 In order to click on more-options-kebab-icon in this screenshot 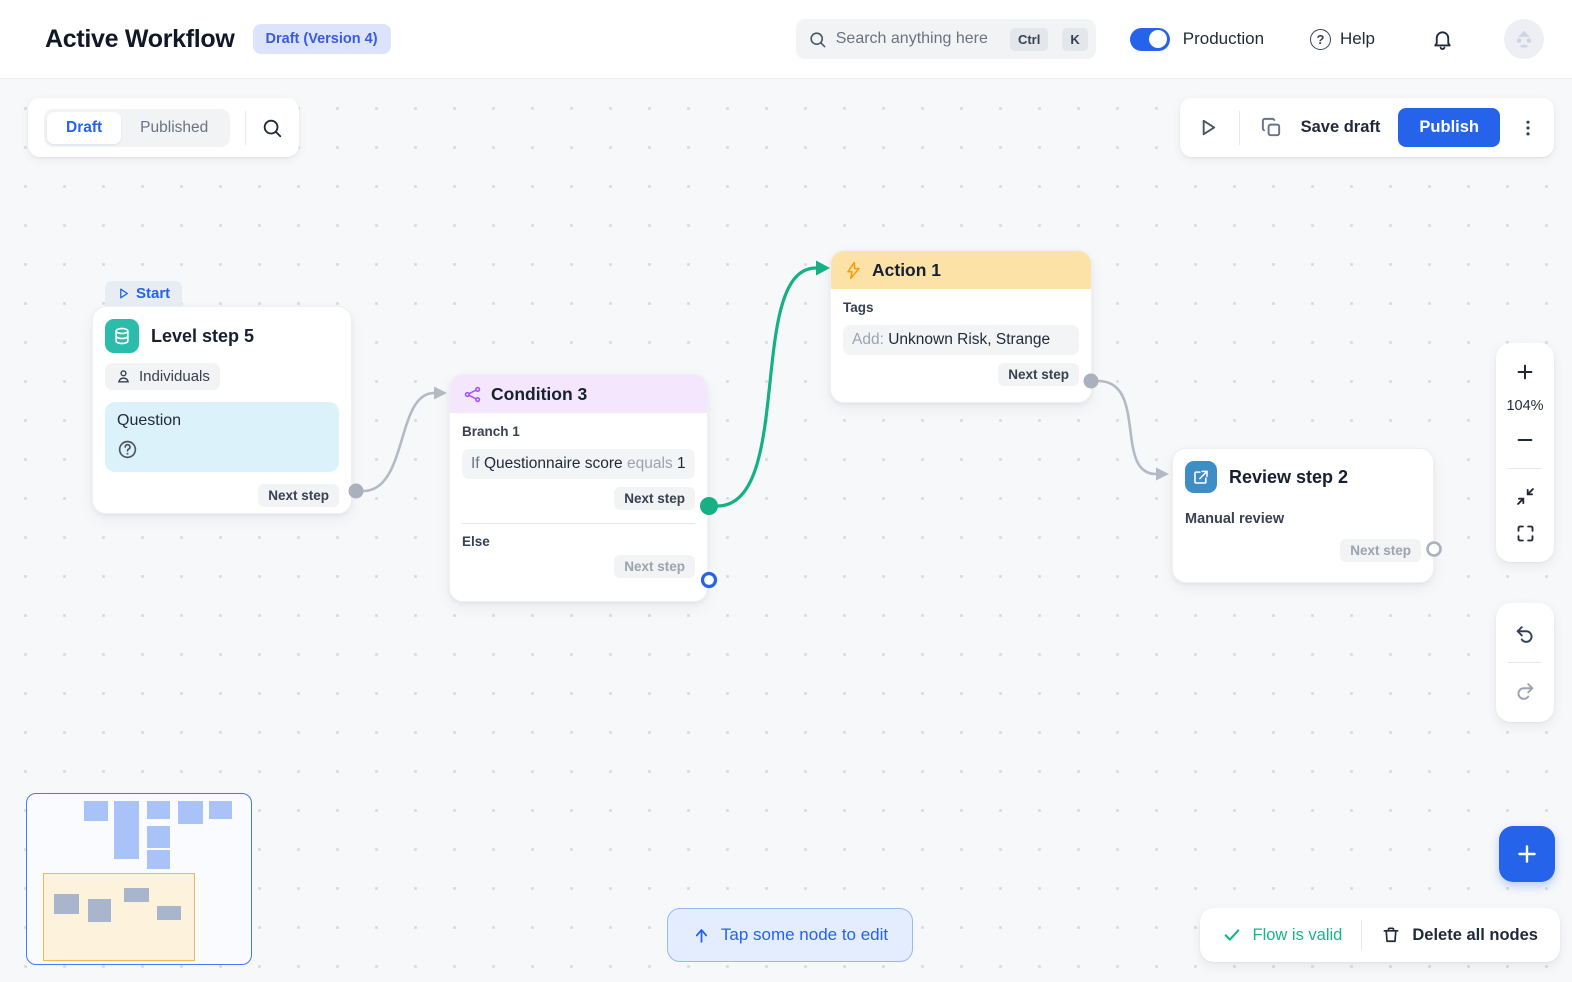, I will do `click(1528, 128)`.